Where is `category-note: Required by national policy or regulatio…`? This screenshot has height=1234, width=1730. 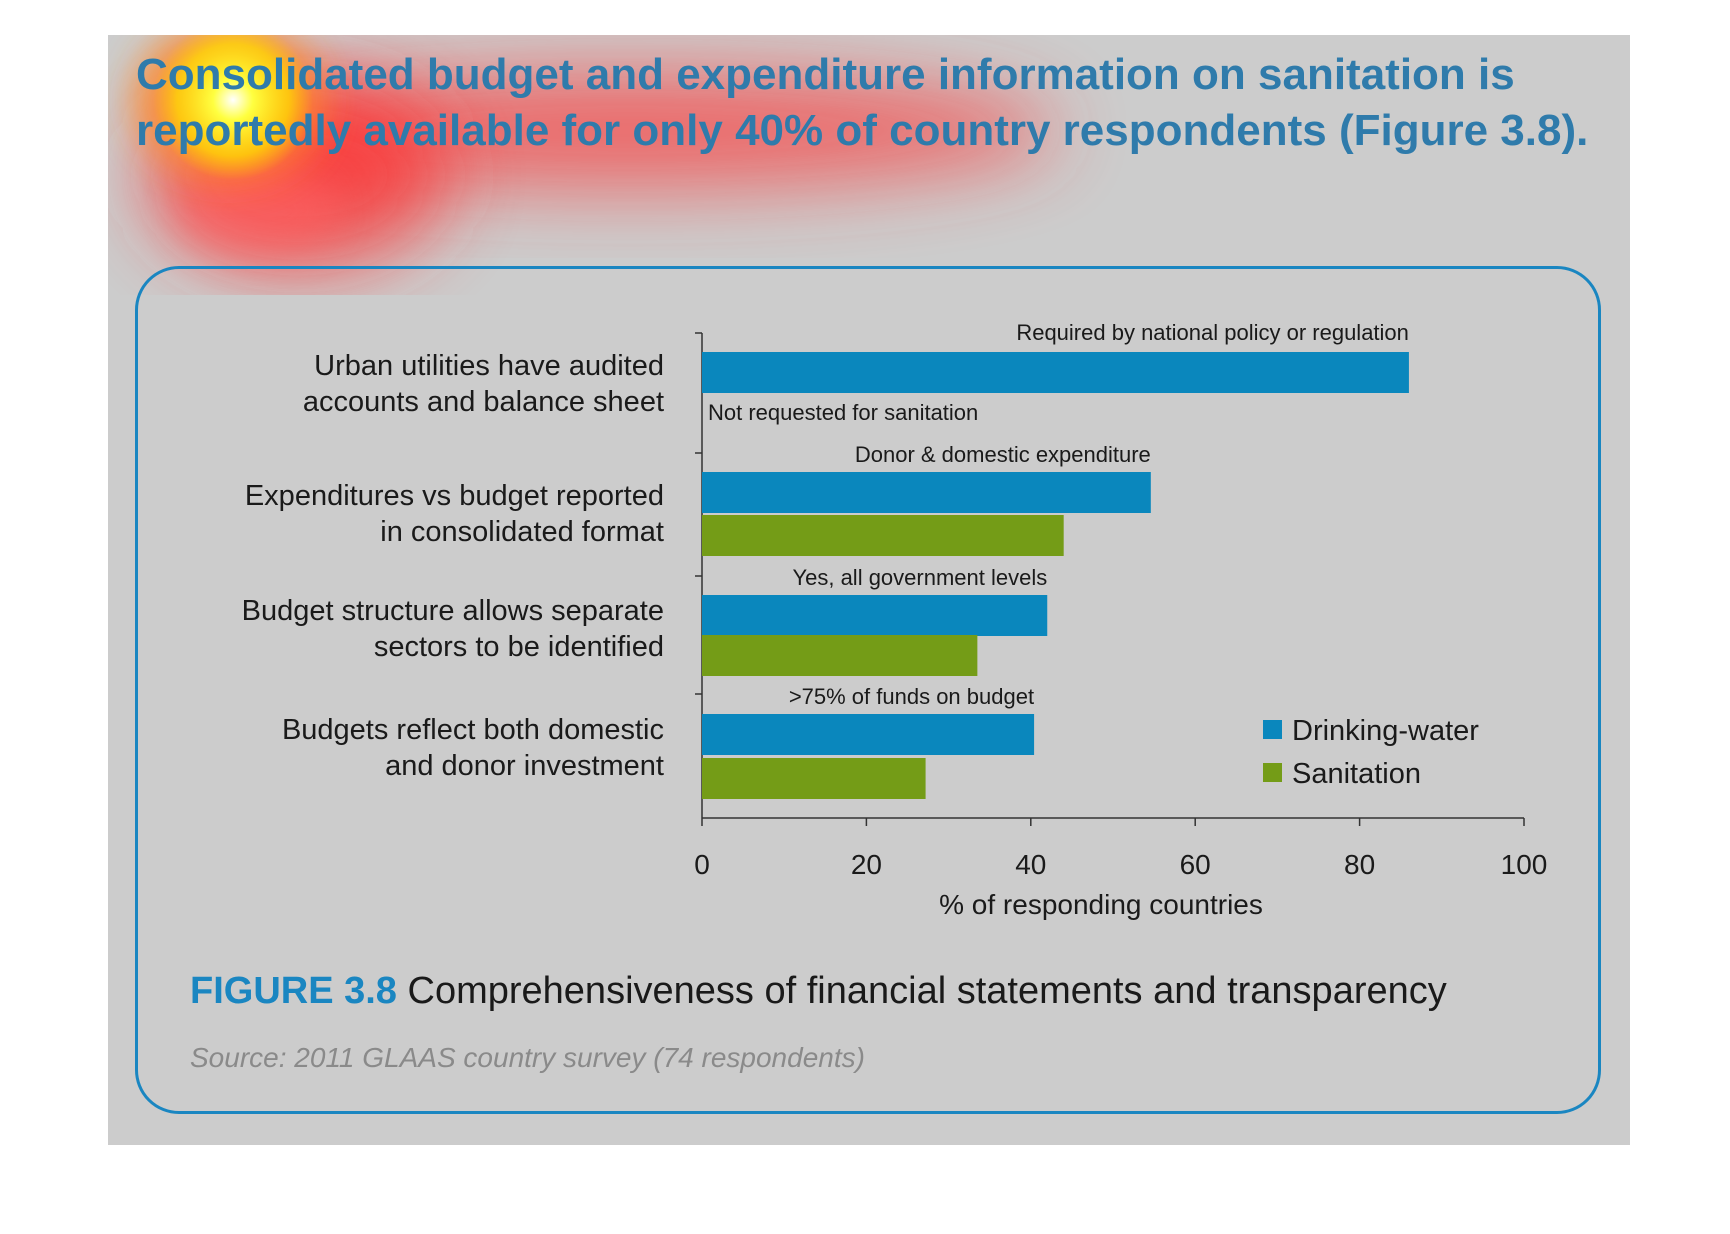
category-note: Required by national policy or regulatio… is located at coordinates (1212, 332).